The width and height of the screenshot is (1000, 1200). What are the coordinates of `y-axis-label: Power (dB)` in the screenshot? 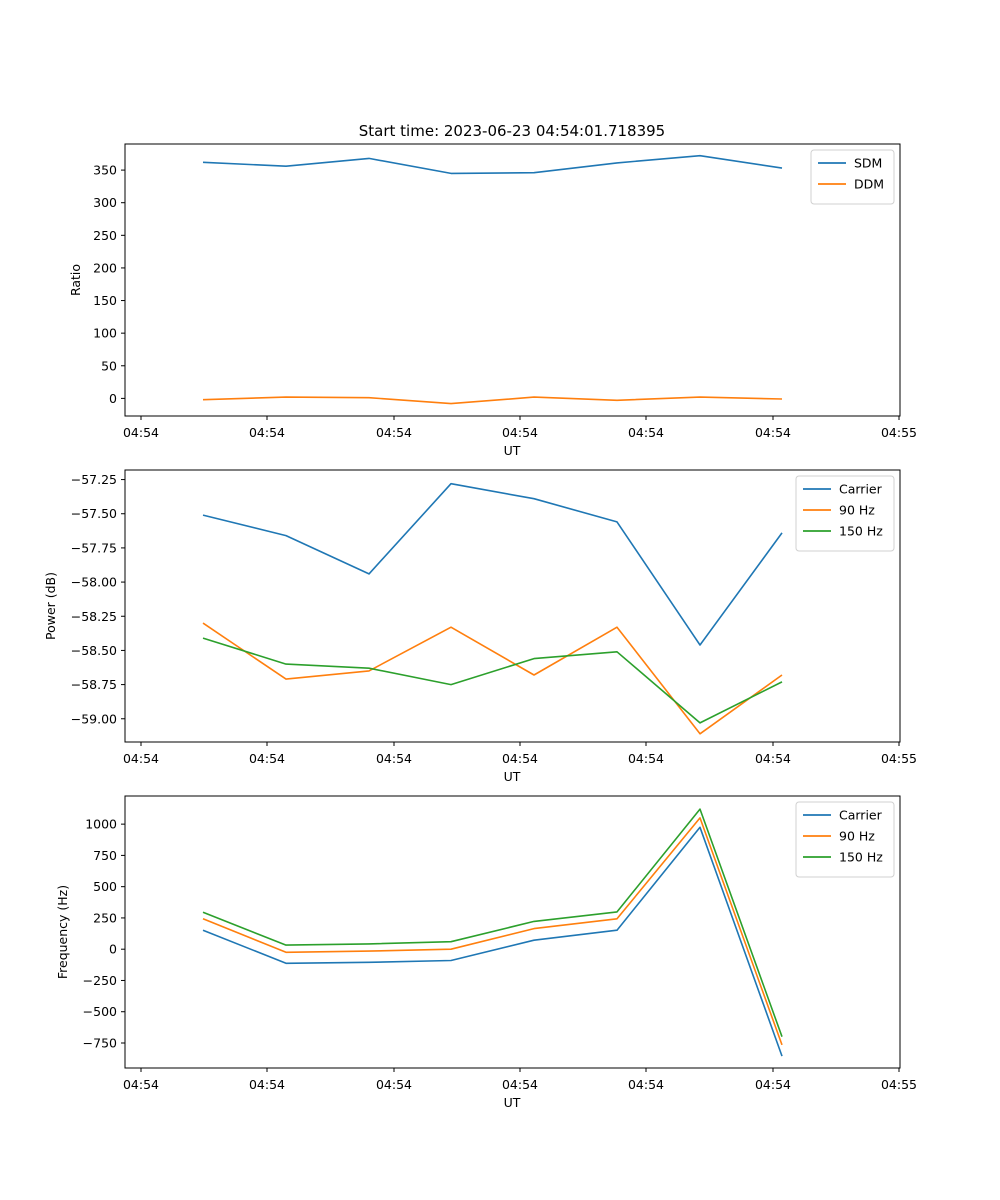 It's located at (50, 606).